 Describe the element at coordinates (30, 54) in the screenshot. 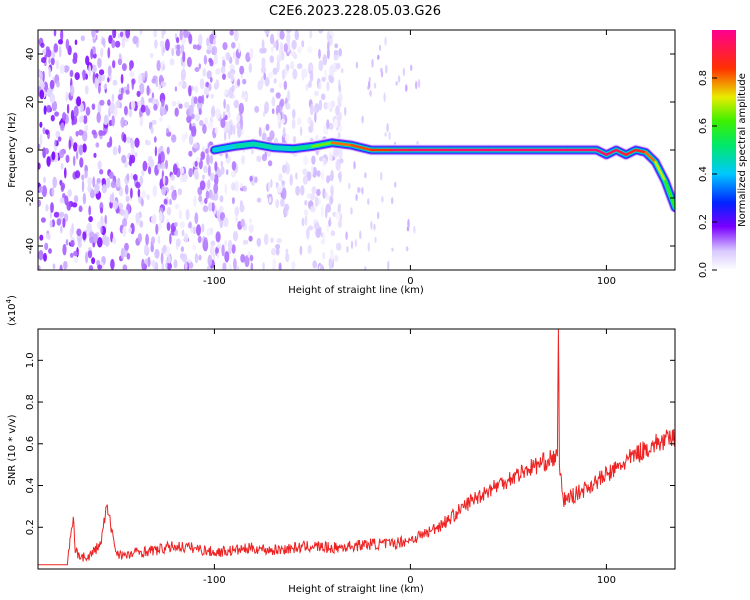

I see `y-tick-label: 40` at that location.